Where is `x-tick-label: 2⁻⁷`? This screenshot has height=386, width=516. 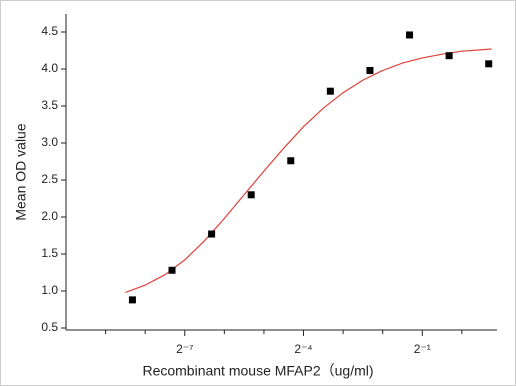
x-tick-label: 2⁻⁷ is located at coordinates (184, 349).